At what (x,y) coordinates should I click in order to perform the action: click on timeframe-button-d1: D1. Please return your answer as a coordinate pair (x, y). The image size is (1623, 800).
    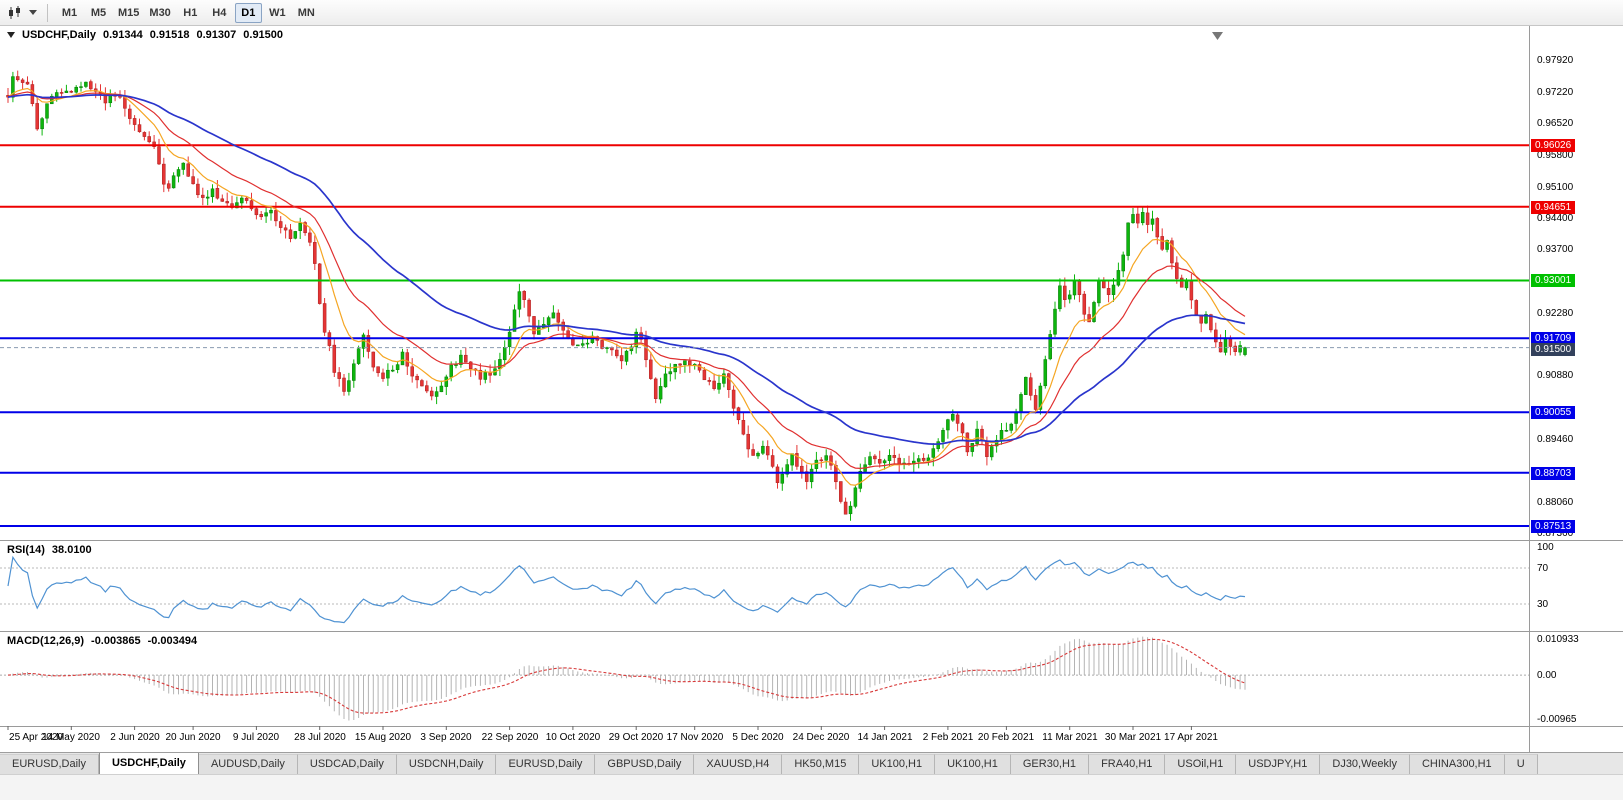
    Looking at the image, I should click on (248, 12).